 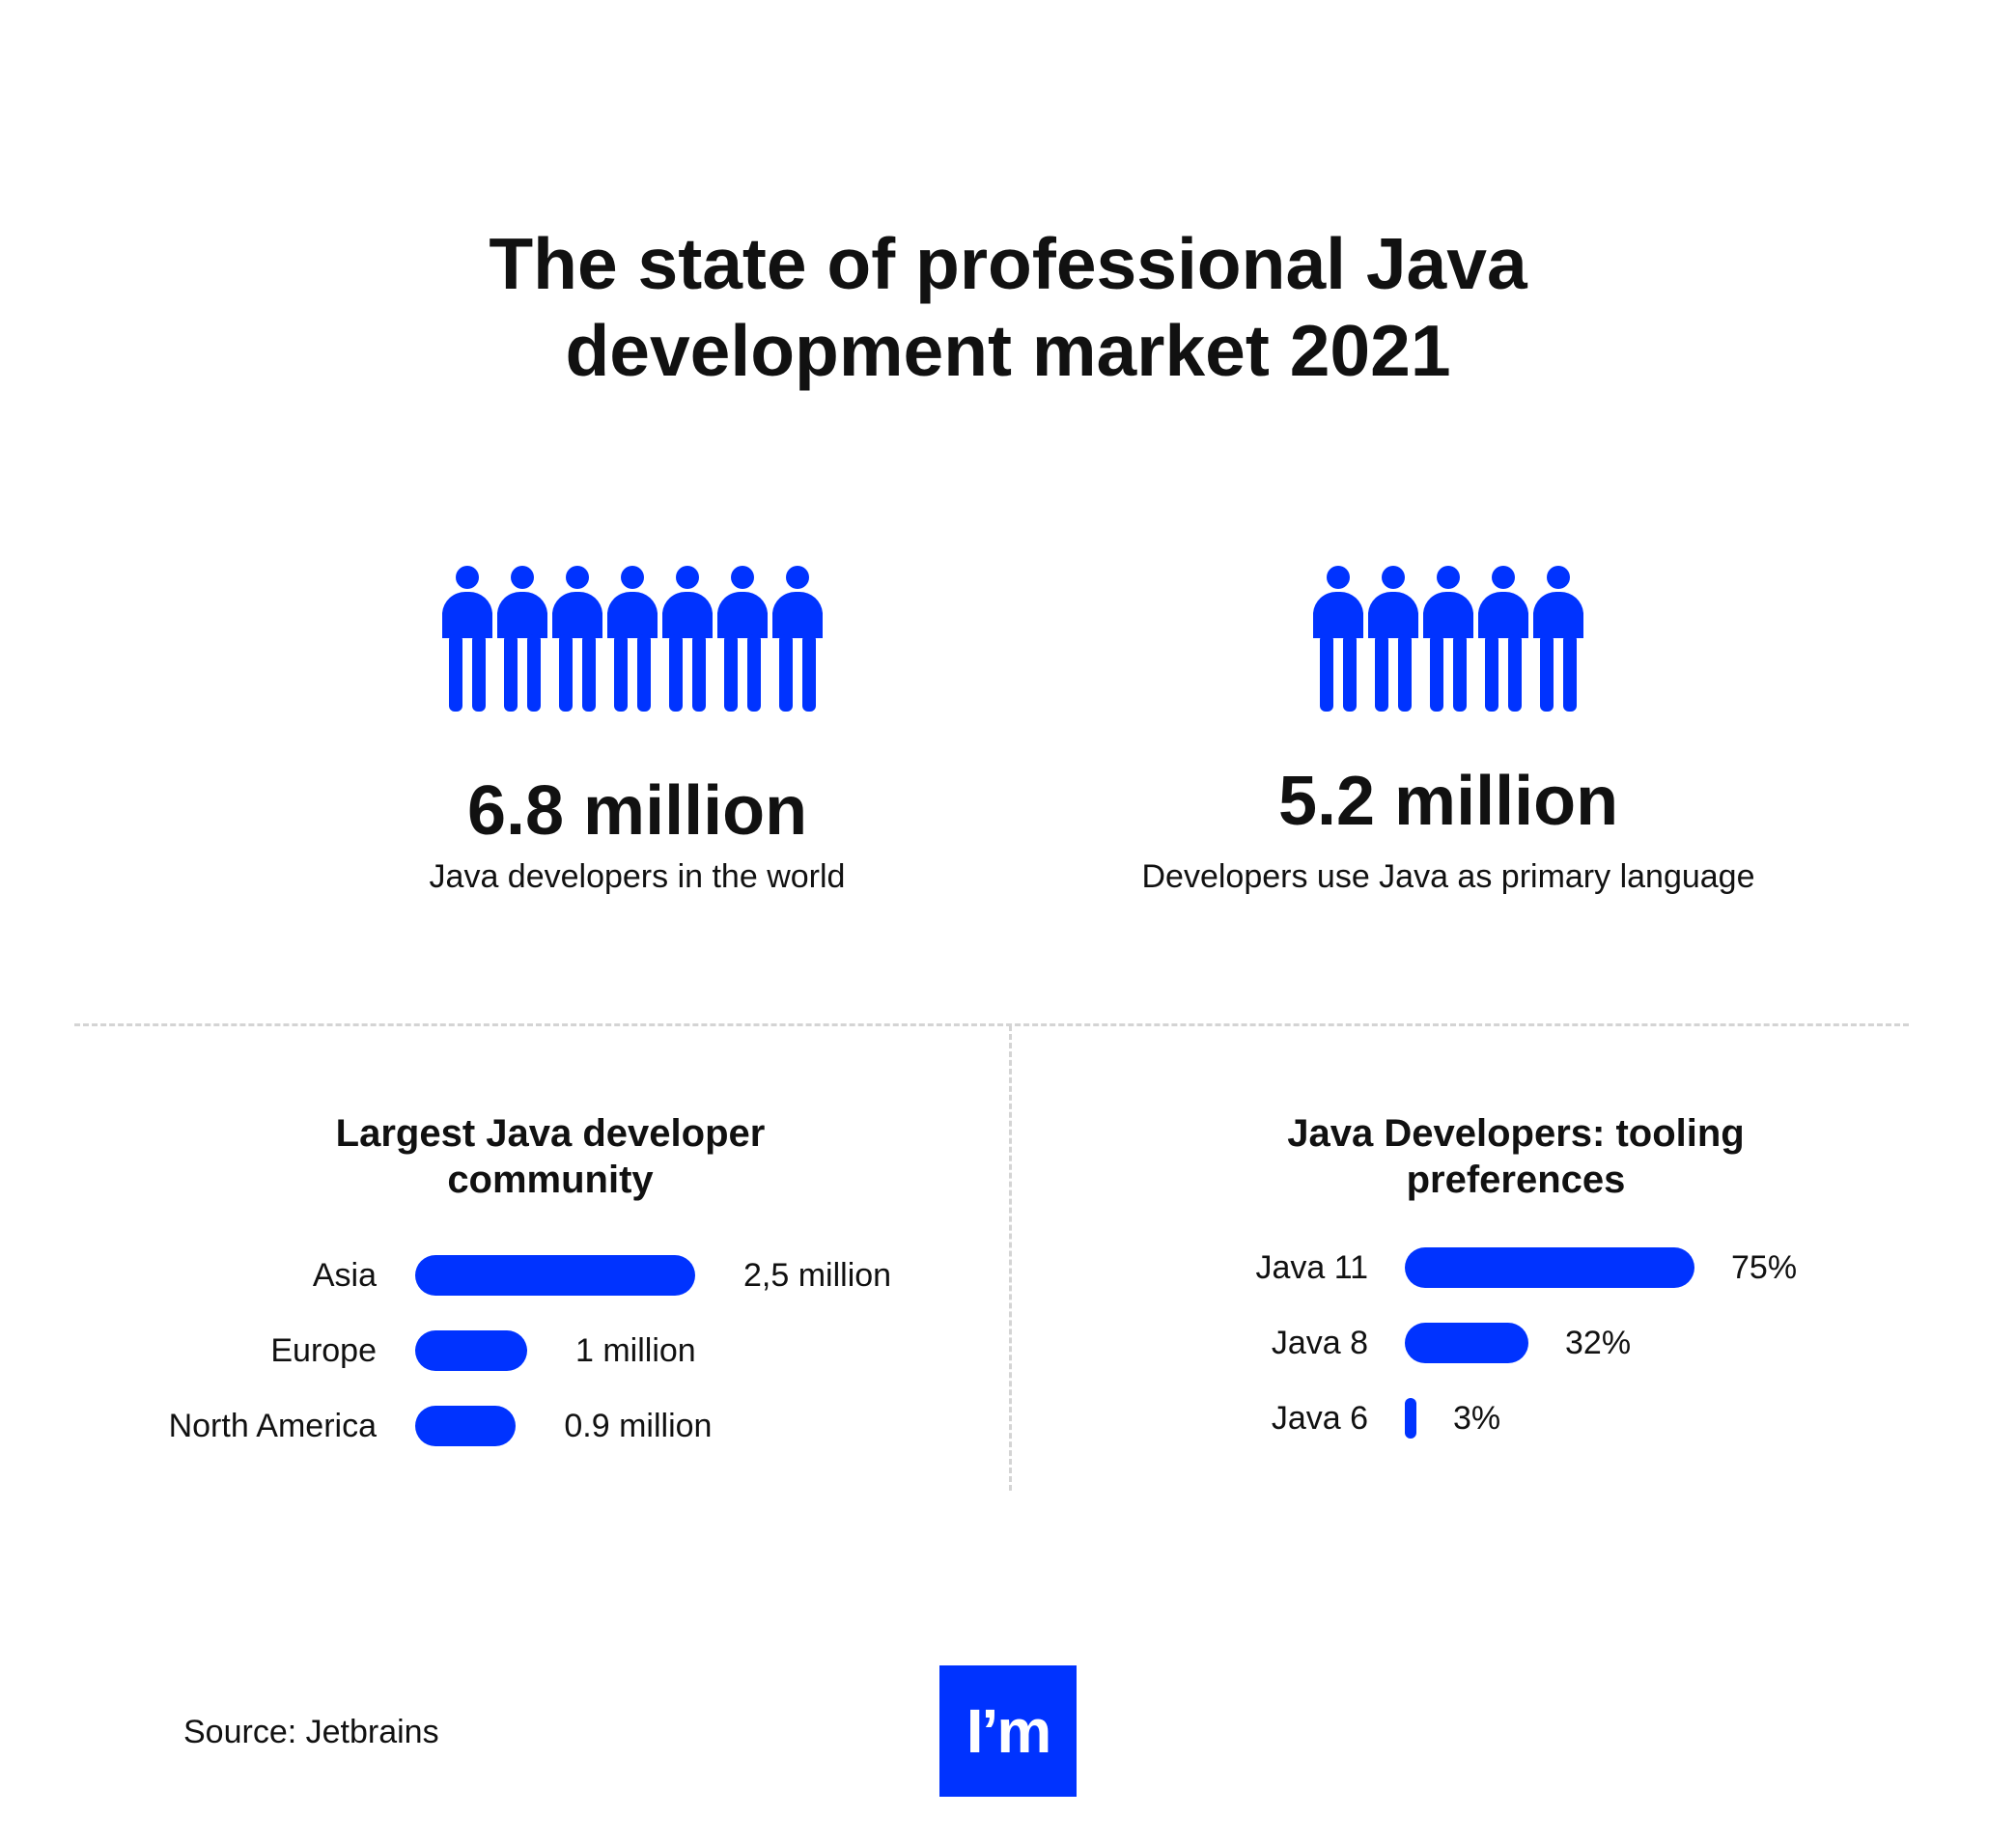 I want to click on bar-category-label: Asia, so click(x=345, y=1275).